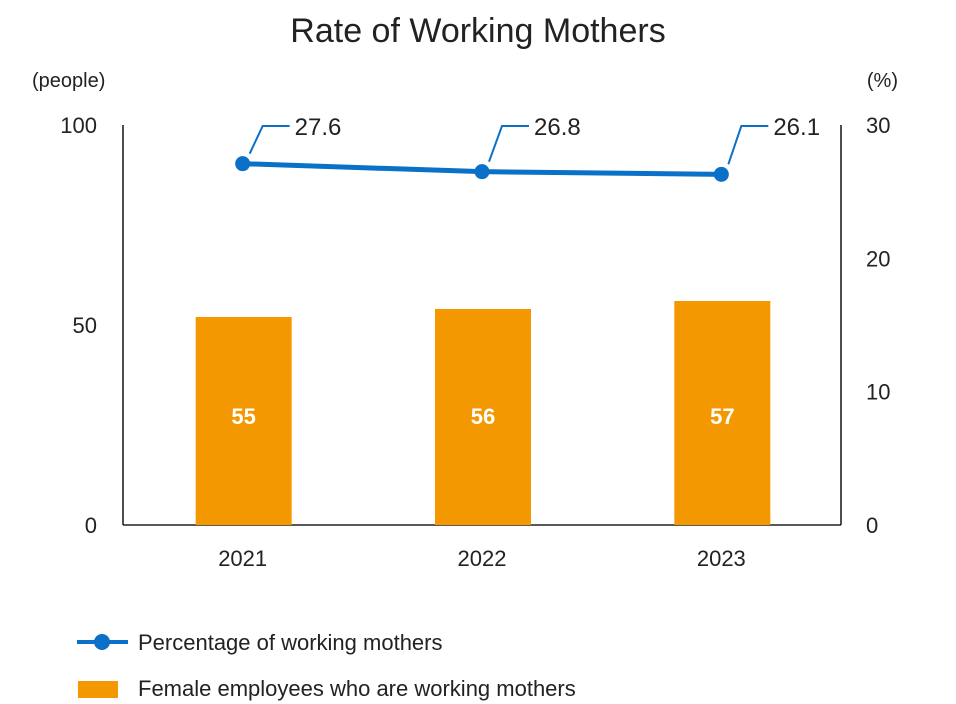  What do you see at coordinates (477, 31) in the screenshot?
I see `chart-title: Rate of Working Mothers` at bounding box center [477, 31].